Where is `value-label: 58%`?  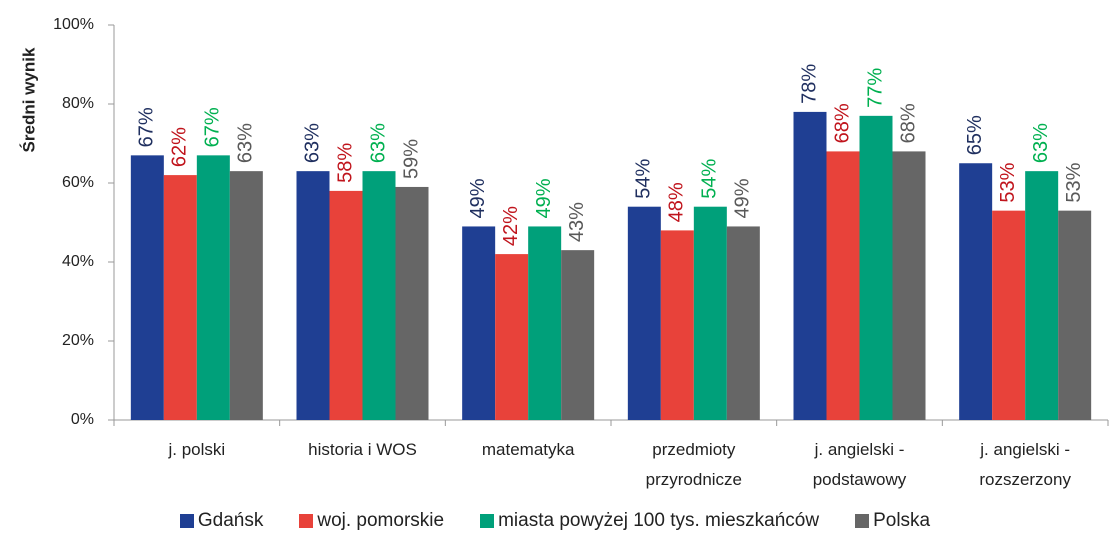 value-label: 58% is located at coordinates (345, 163).